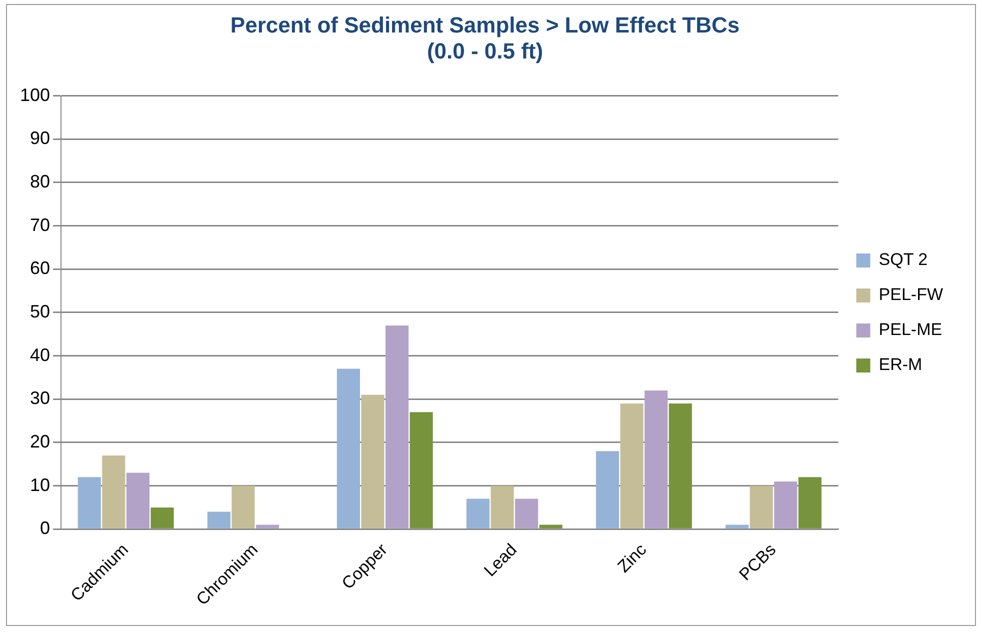 This screenshot has width=982, height=632. What do you see at coordinates (485, 25) in the screenshot?
I see `text: Percent of Sediment Samples > Low Effect TBCs` at bounding box center [485, 25].